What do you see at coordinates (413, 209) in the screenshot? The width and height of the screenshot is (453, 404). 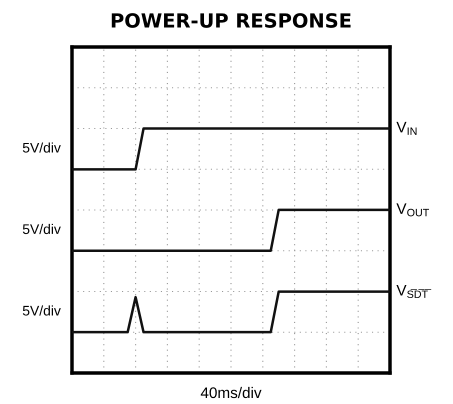 I see `series-label: V$_{OUT}$` at bounding box center [413, 209].